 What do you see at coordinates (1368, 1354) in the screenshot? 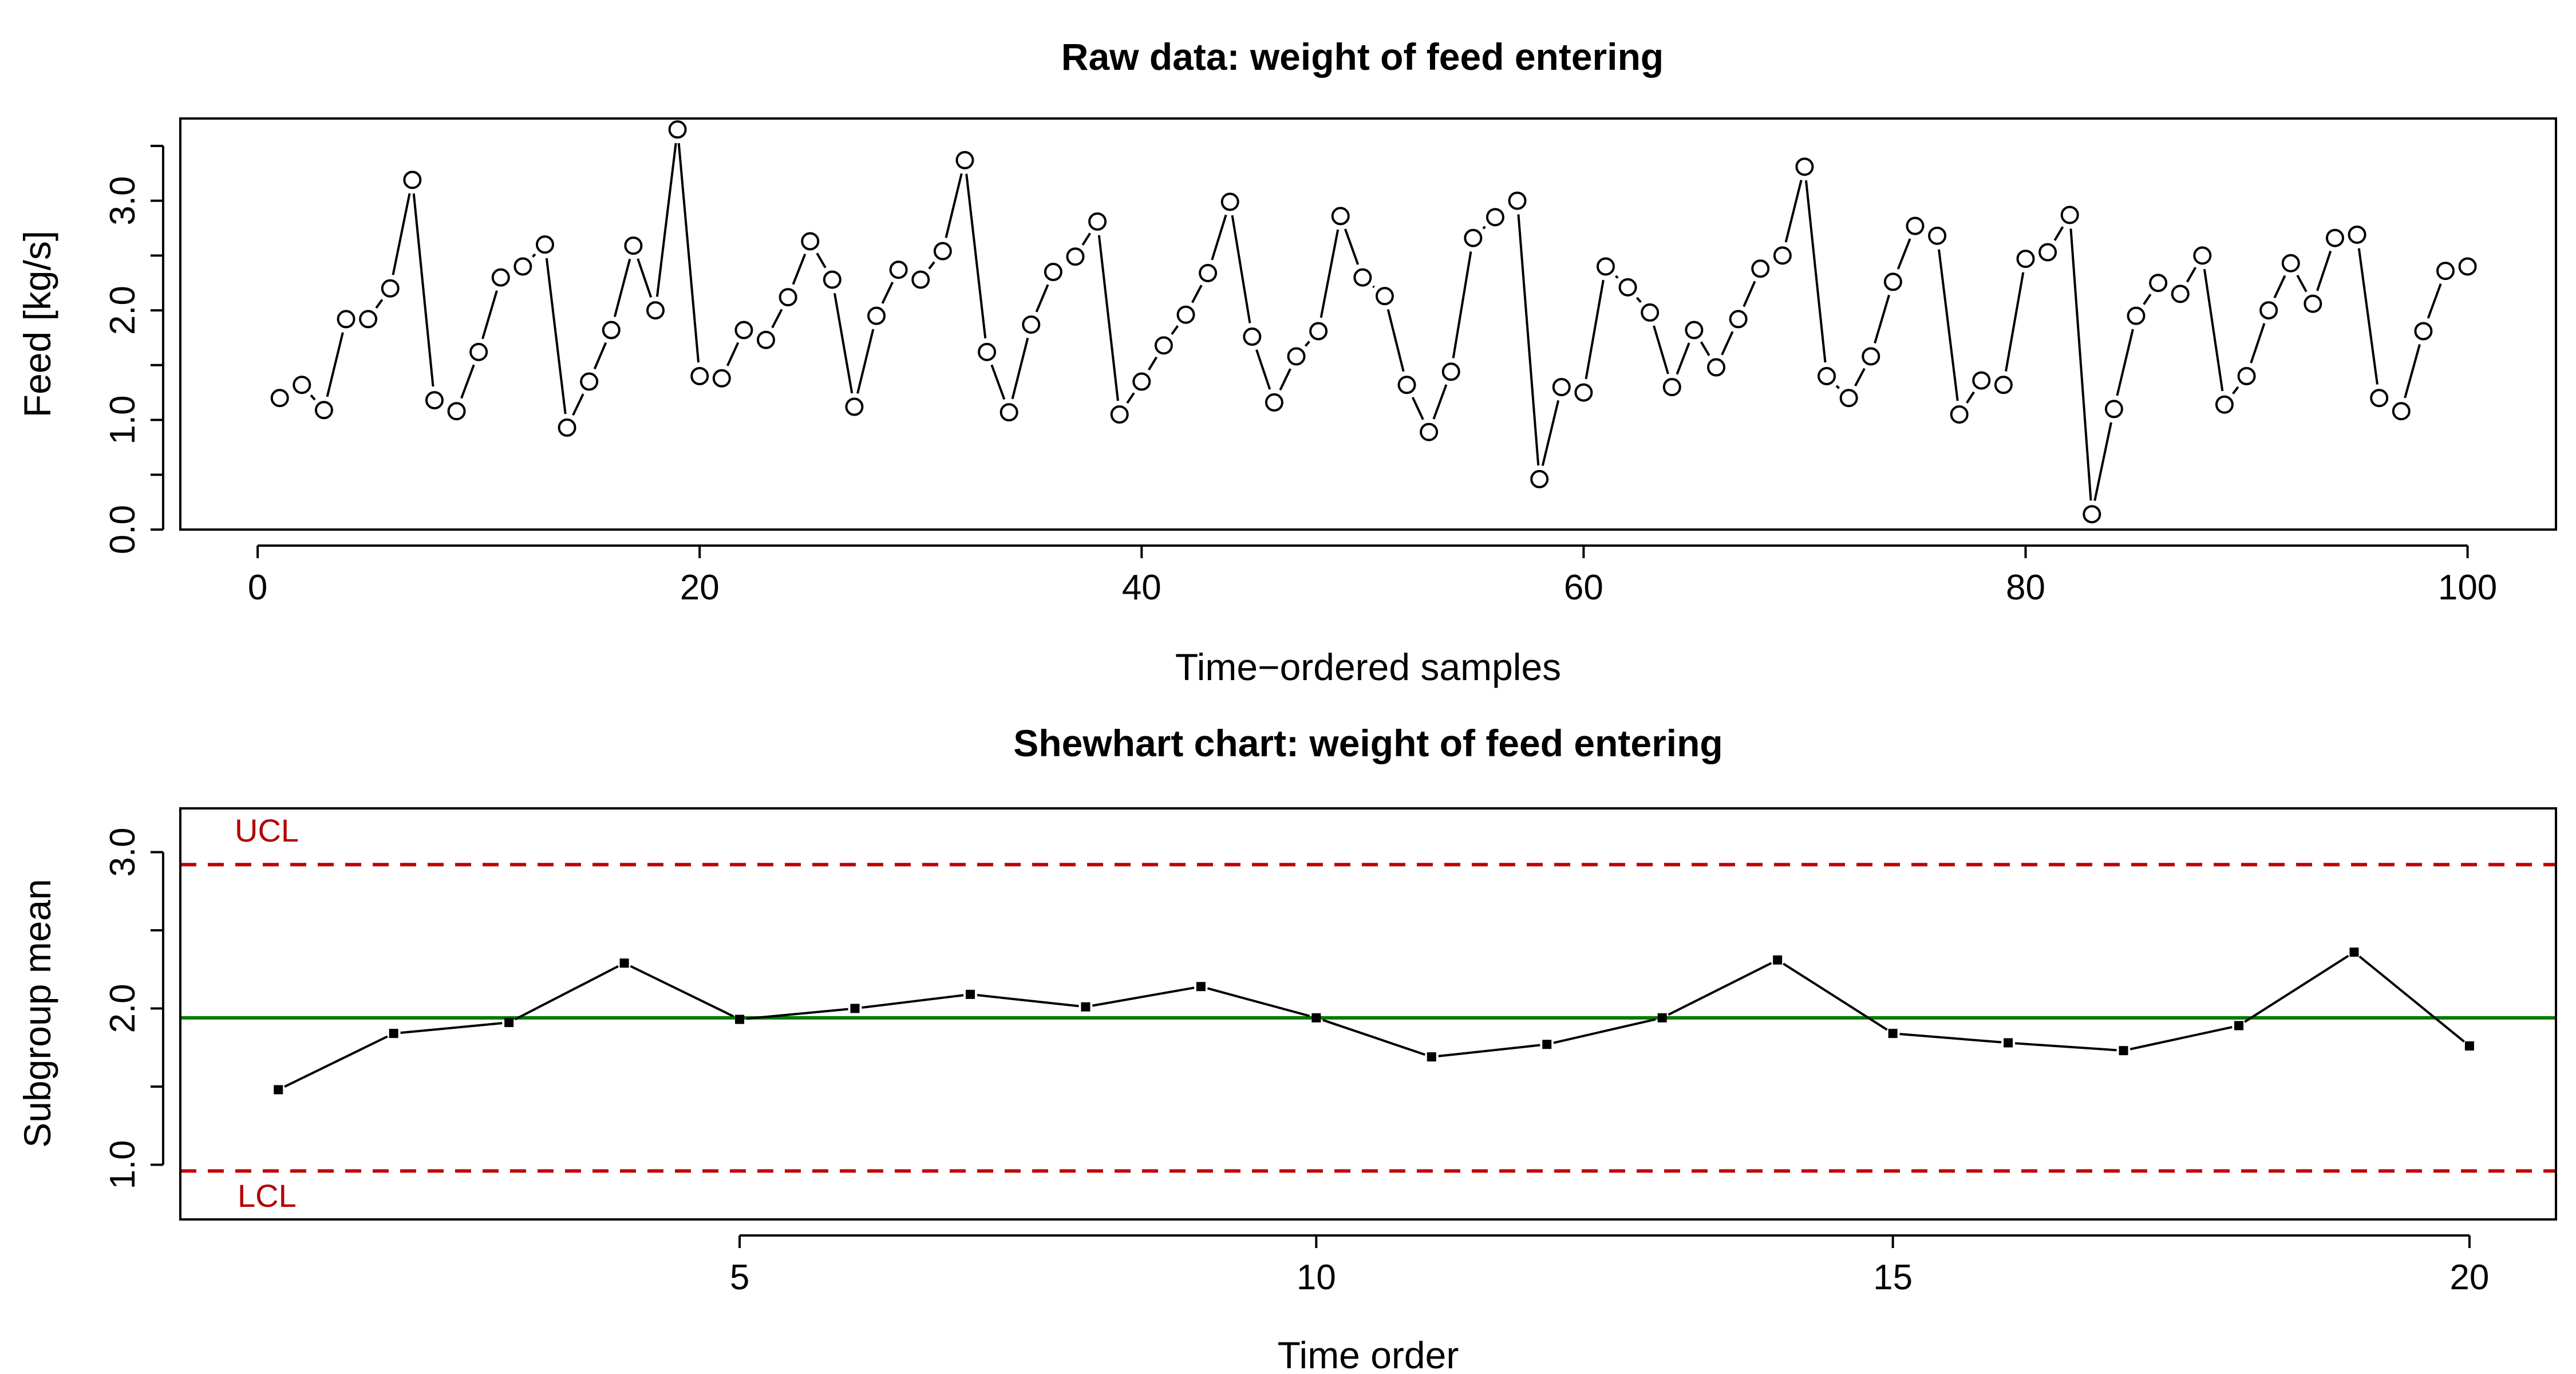
I see `shewhart-x-axis-title: Time order` at bounding box center [1368, 1354].